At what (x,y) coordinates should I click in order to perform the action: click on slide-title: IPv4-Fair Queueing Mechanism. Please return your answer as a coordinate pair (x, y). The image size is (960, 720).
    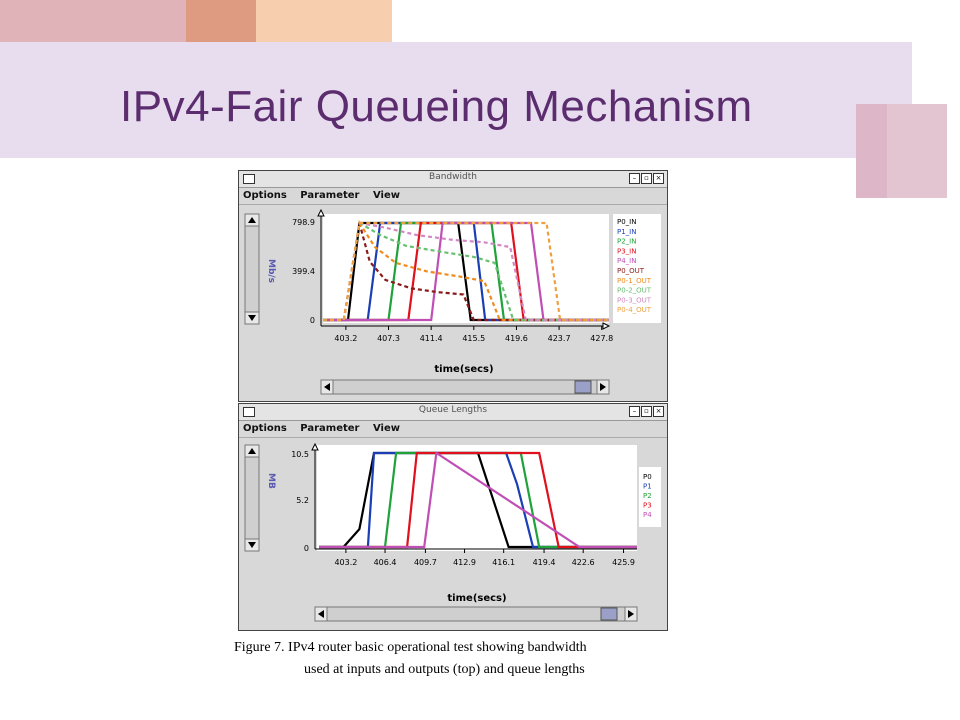
    Looking at the image, I should click on (436, 106).